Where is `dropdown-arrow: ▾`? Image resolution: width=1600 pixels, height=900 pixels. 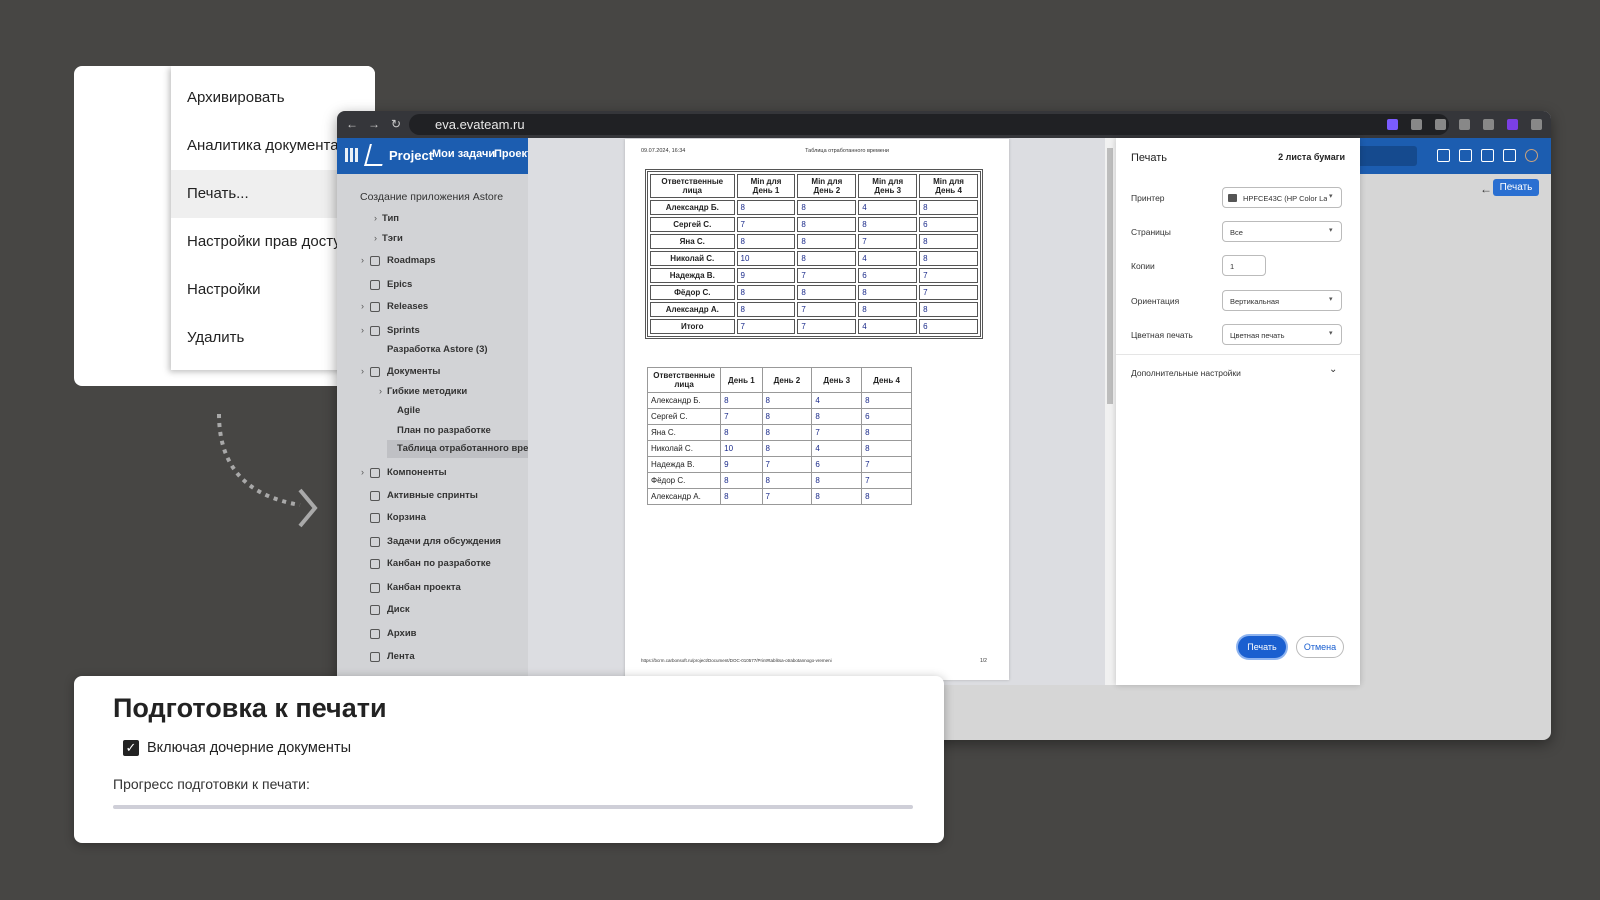 dropdown-arrow: ▾ is located at coordinates (1331, 333).